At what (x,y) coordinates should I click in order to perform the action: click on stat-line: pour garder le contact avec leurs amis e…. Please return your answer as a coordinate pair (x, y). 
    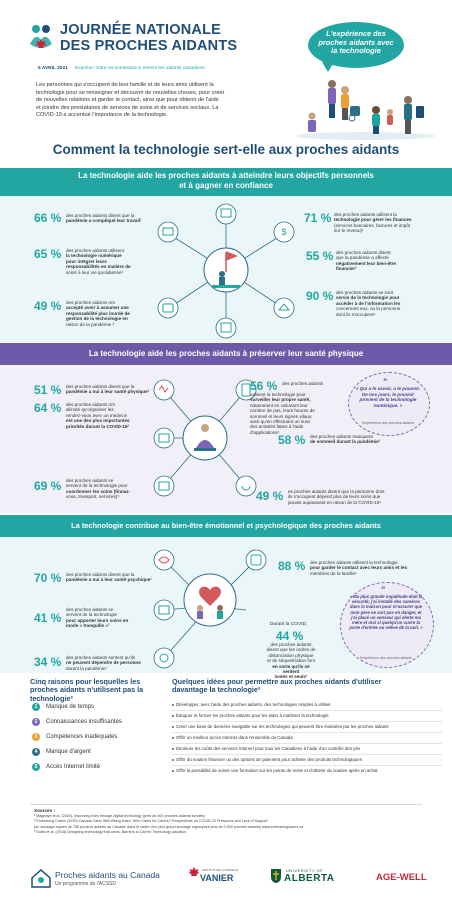
    Looking at the image, I should click on (359, 568).